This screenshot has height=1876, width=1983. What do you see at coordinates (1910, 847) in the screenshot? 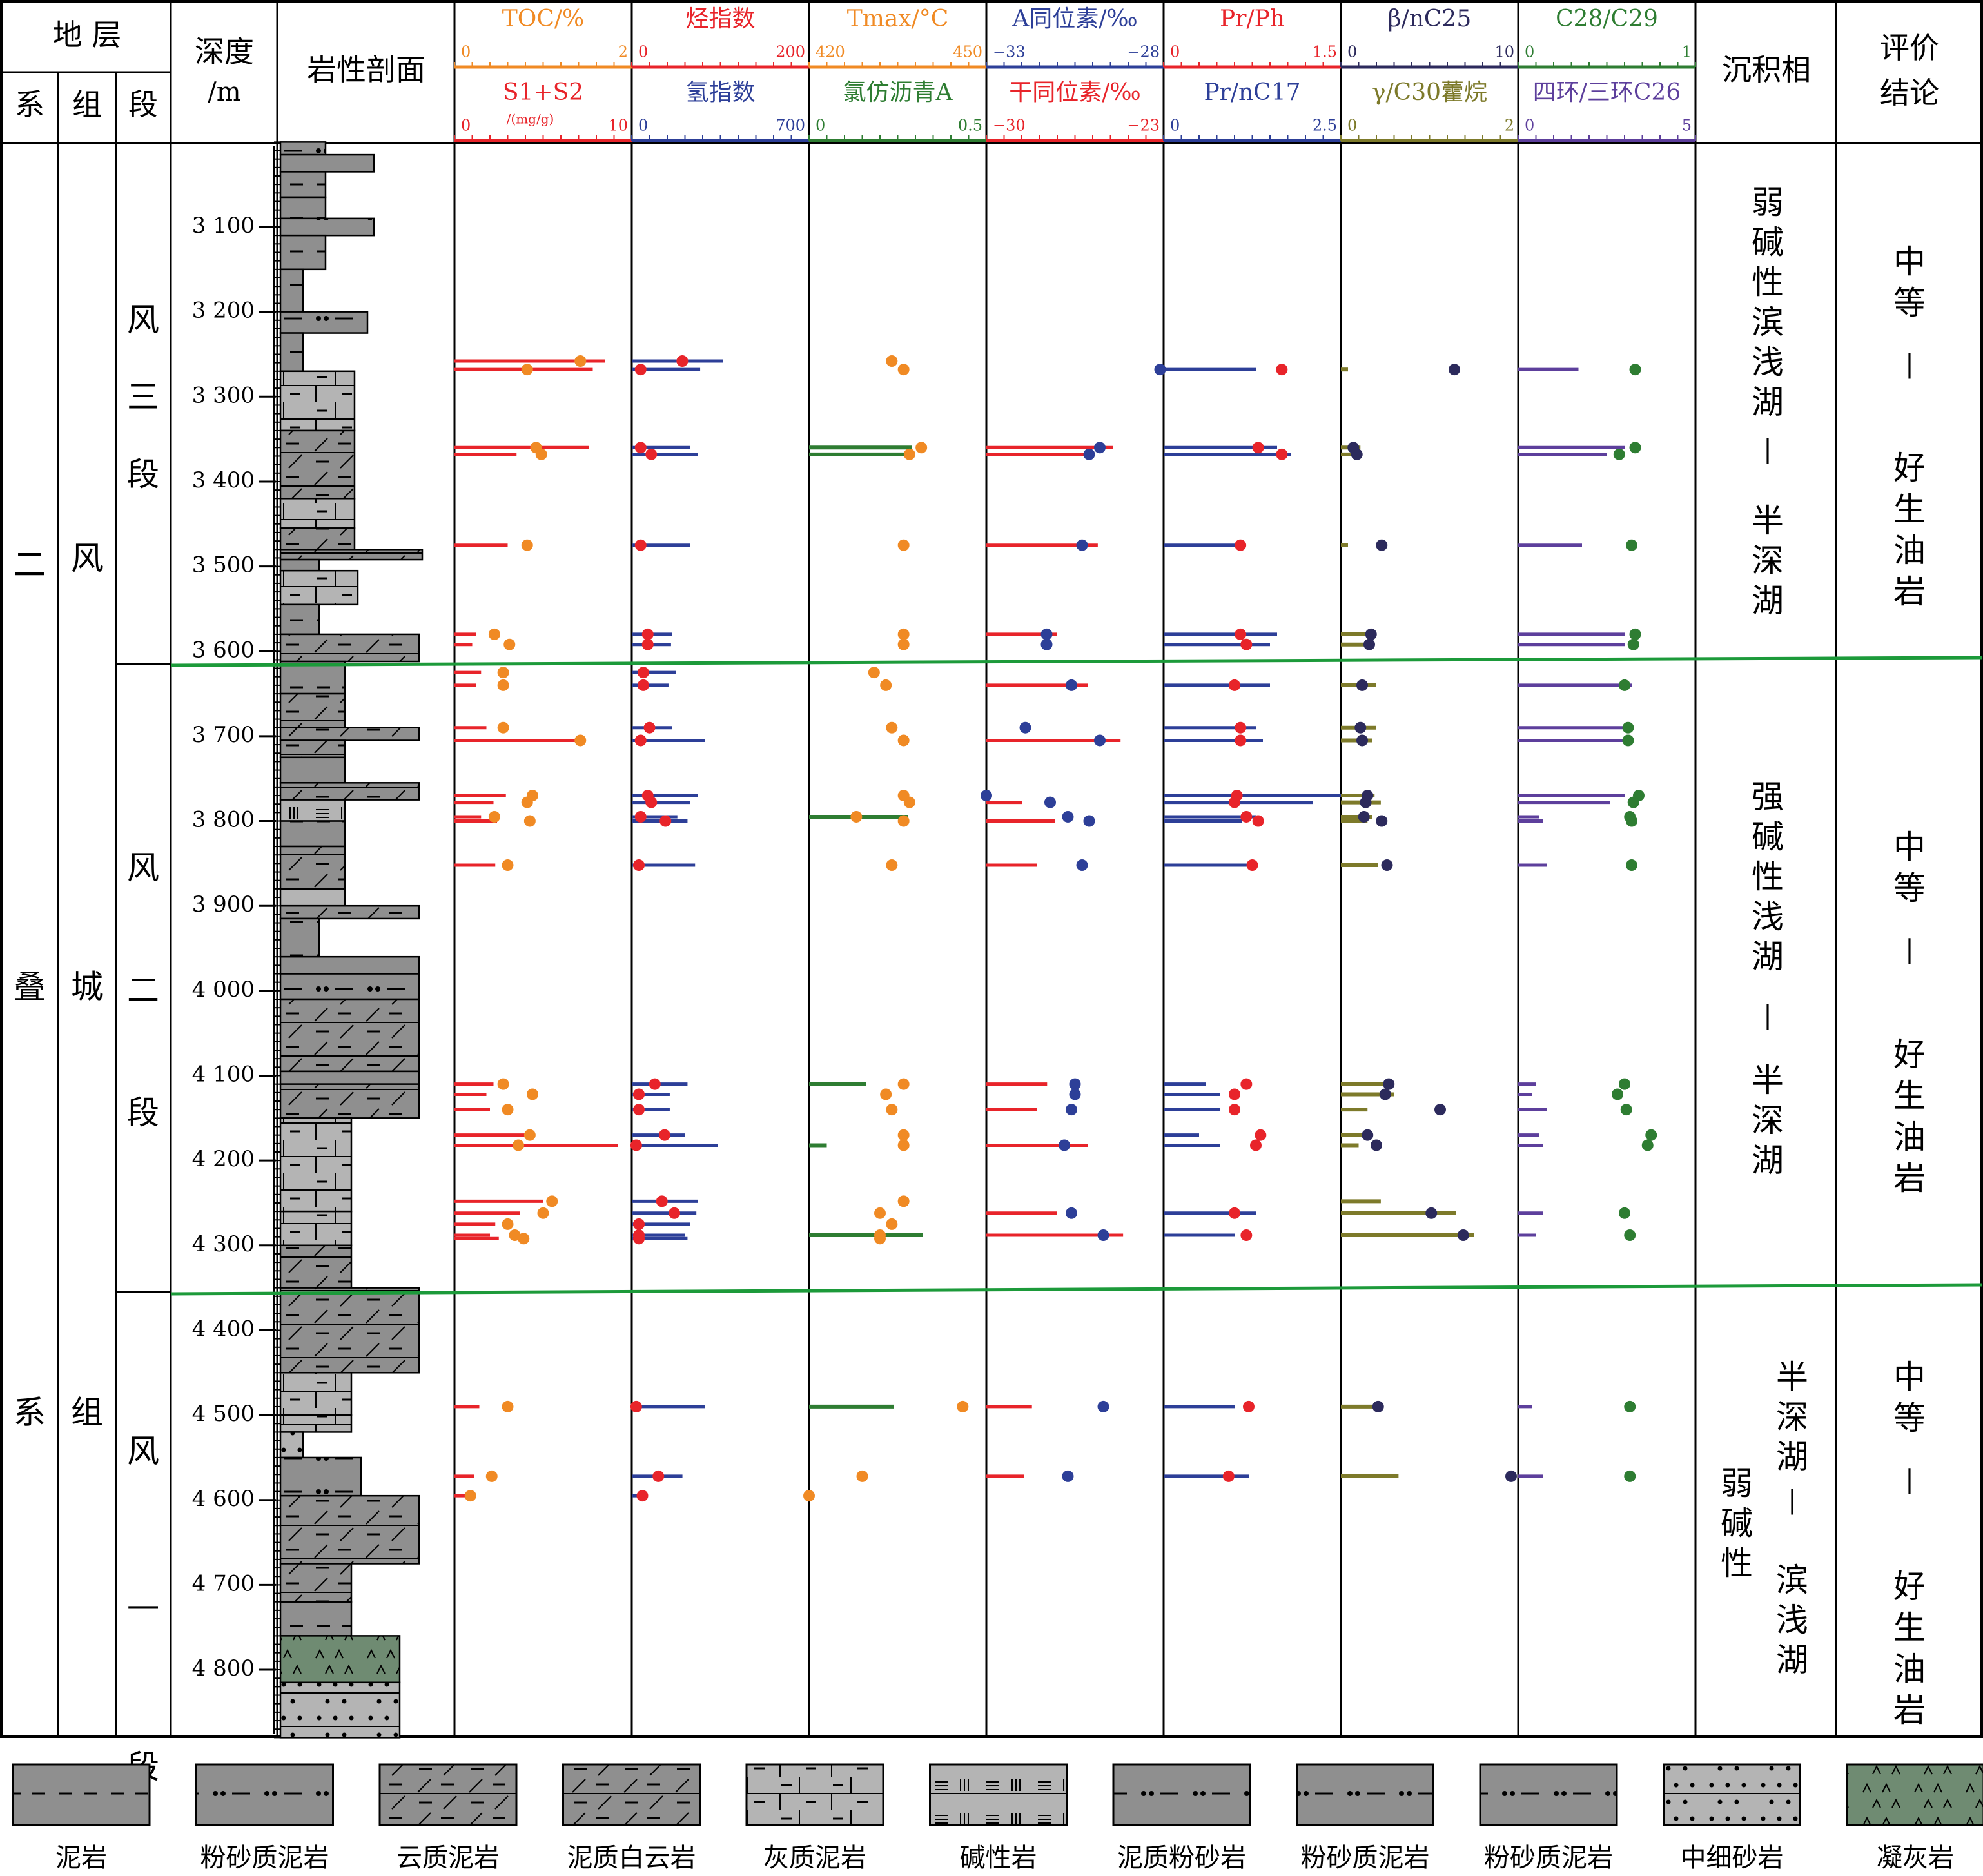
I see `evaluation-1-char: 中` at bounding box center [1910, 847].